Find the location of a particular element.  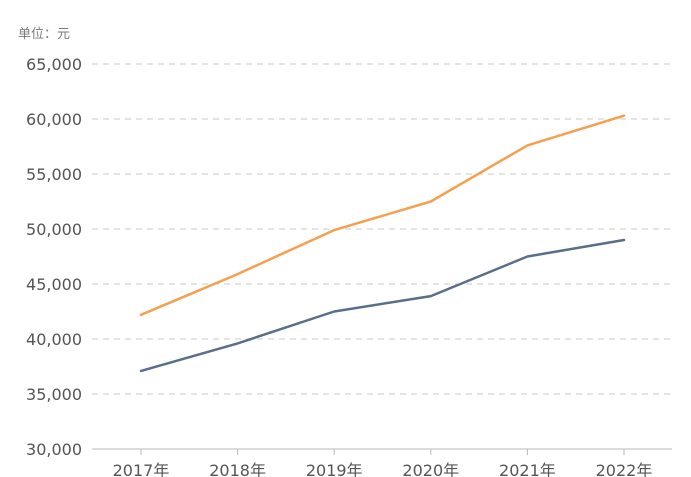

y-tick-label: 45,000 is located at coordinates (54, 284).